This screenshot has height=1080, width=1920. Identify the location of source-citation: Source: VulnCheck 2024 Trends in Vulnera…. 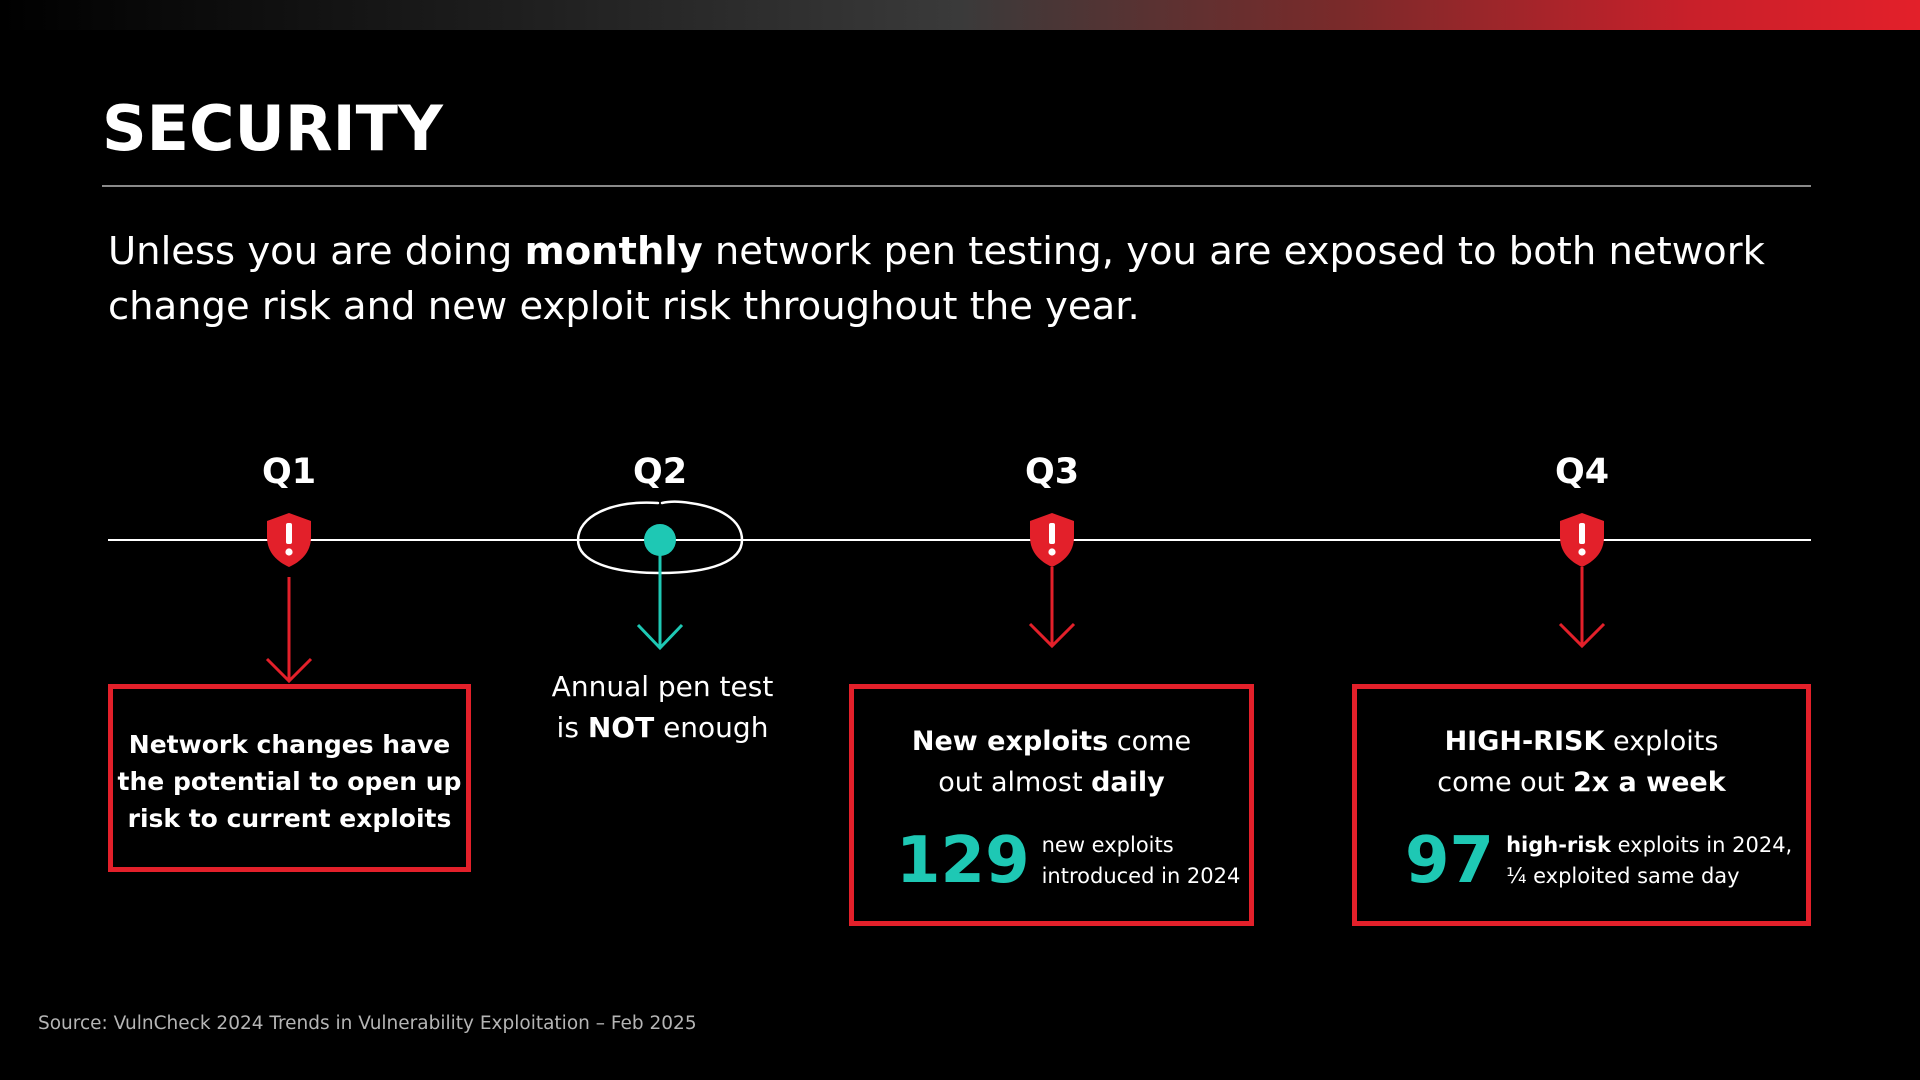
(367, 1023).